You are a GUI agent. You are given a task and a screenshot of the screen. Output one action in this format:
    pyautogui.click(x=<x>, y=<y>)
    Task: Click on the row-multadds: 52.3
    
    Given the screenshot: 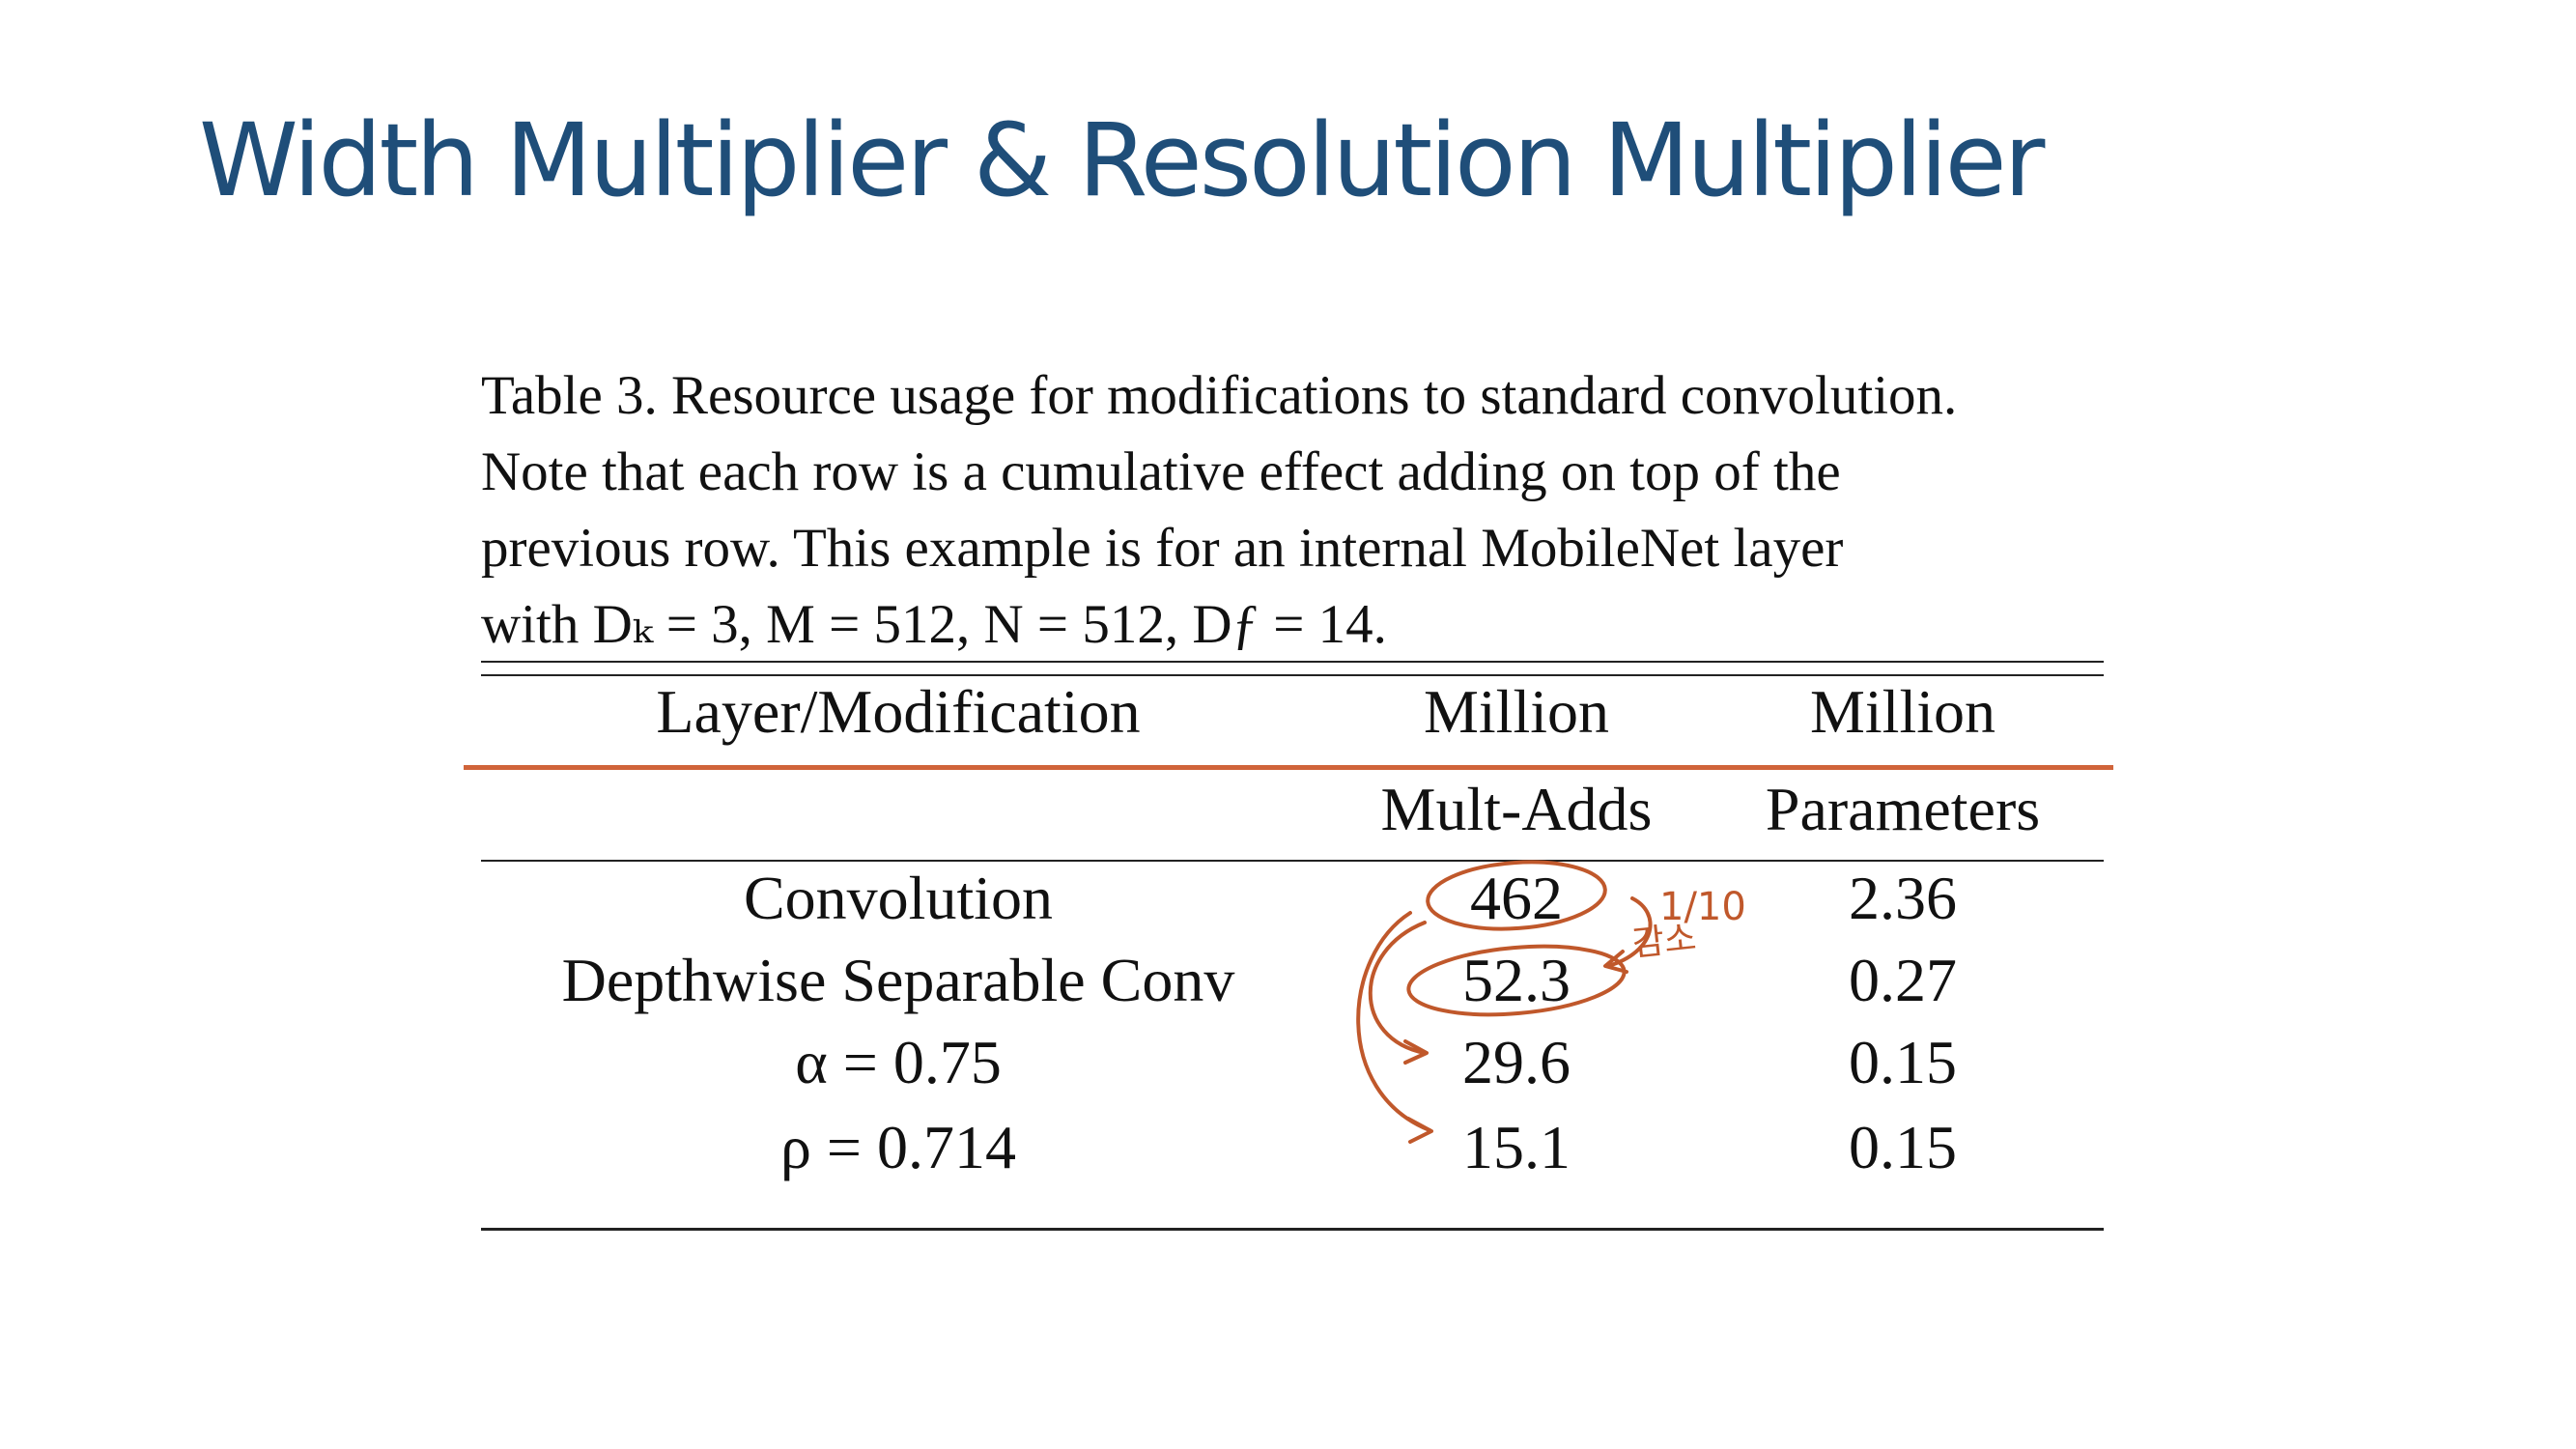 What is the action you would take?
    pyautogui.click(x=1516, y=980)
    